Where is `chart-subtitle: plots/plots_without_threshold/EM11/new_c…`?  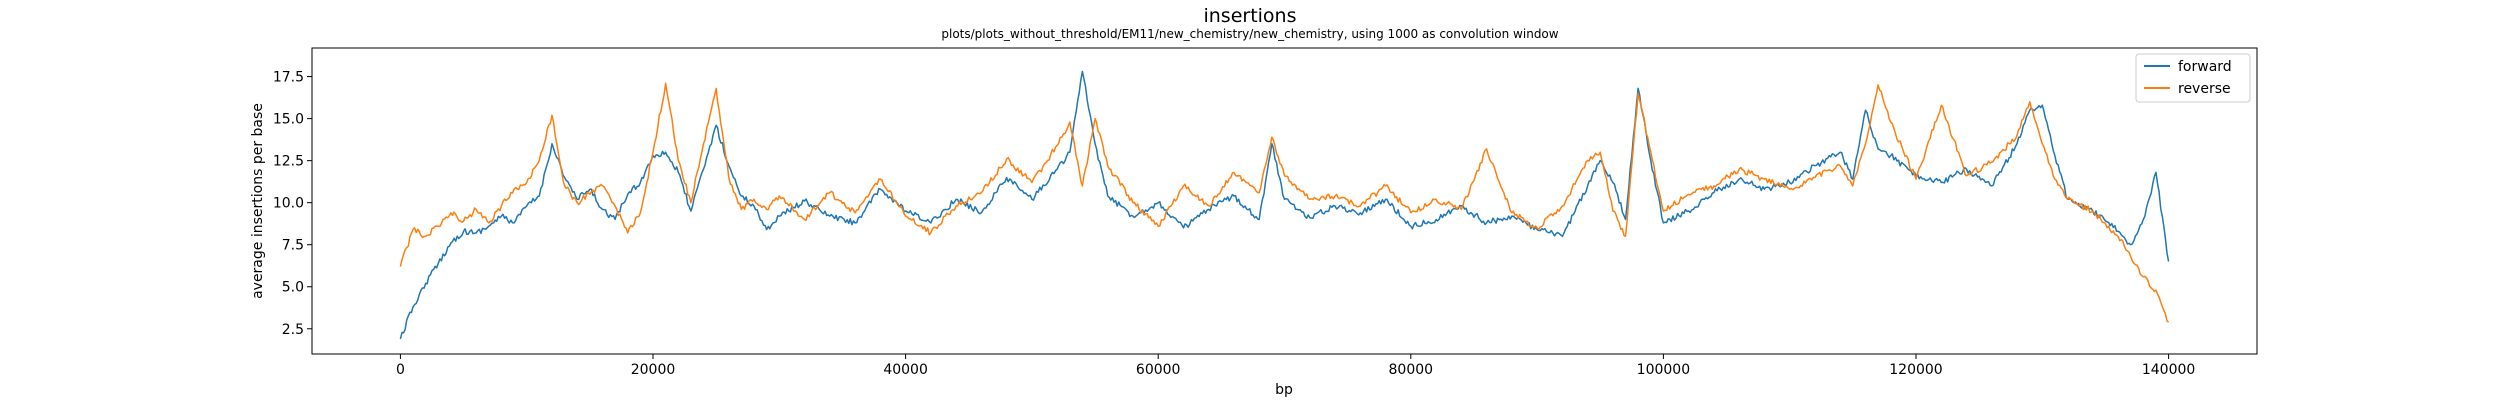 chart-subtitle: plots/plots_without_threshold/EM11/new_c… is located at coordinates (1249, 34).